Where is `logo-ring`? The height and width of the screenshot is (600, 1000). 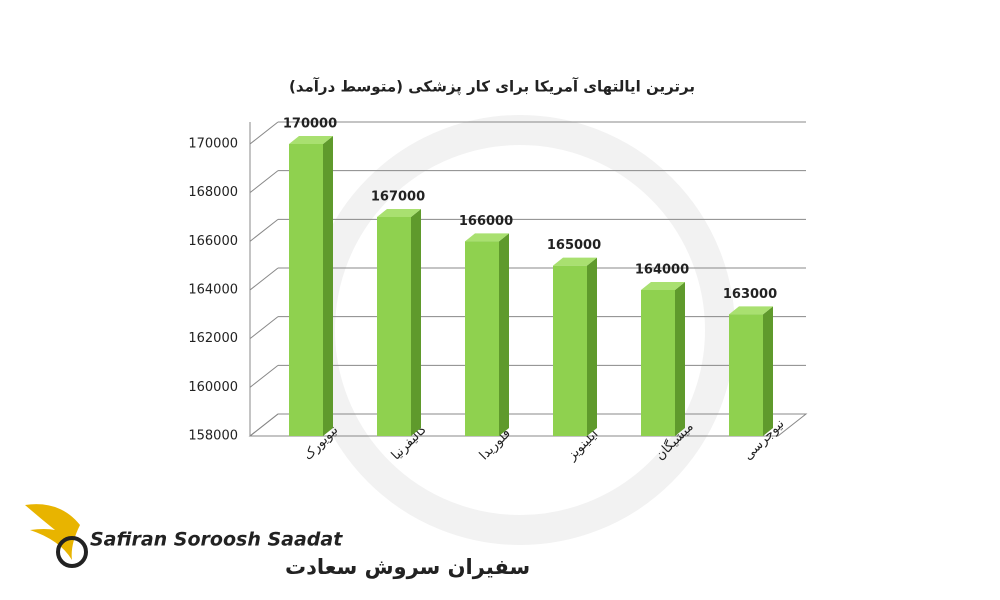 logo-ring is located at coordinates (72, 552).